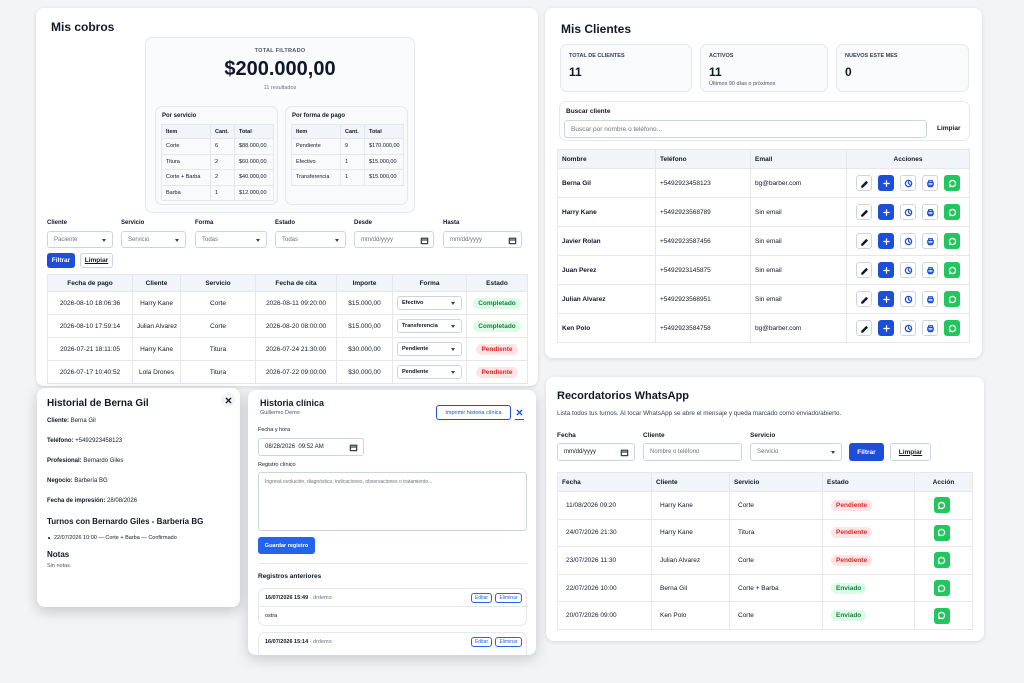 Image resolution: width=1024 pixels, height=683 pixels. What do you see at coordinates (91, 481) in the screenshot?
I see `info-value: Barbería BG` at bounding box center [91, 481].